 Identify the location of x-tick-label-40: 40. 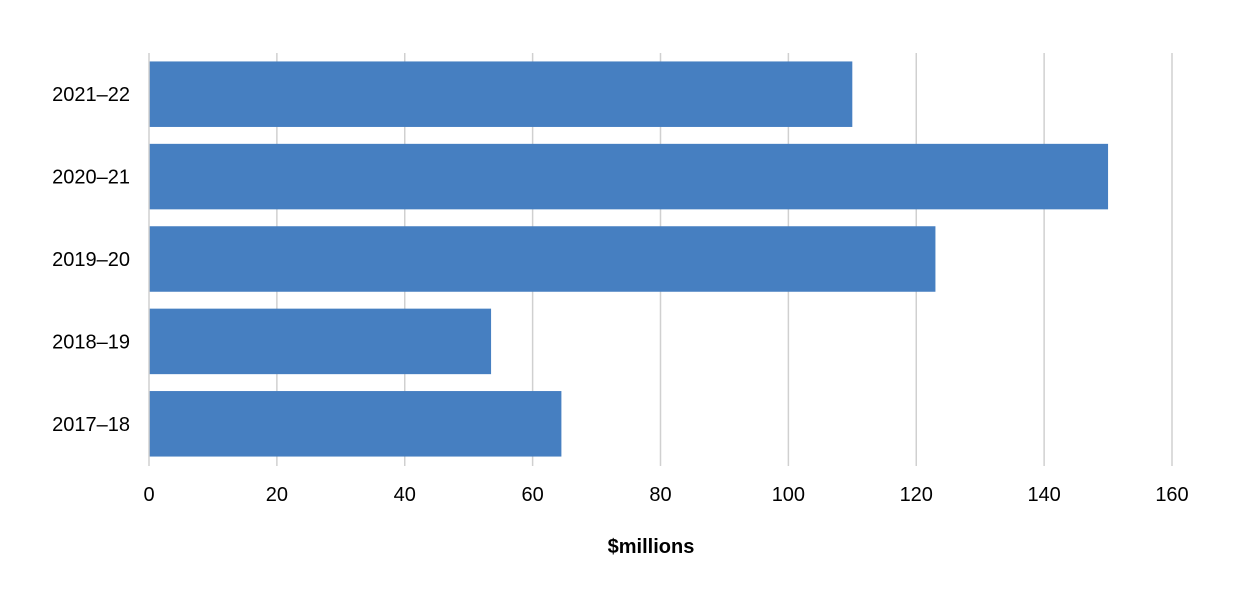
(405, 495).